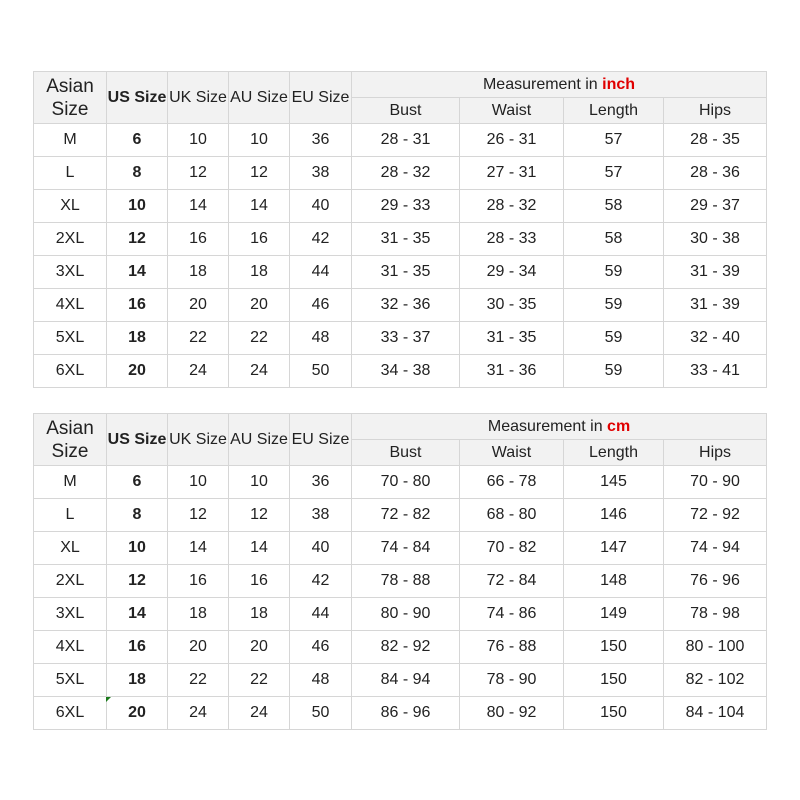 The height and width of the screenshot is (800, 800). What do you see at coordinates (320, 338) in the screenshot?
I see `table-cell: 48` at bounding box center [320, 338].